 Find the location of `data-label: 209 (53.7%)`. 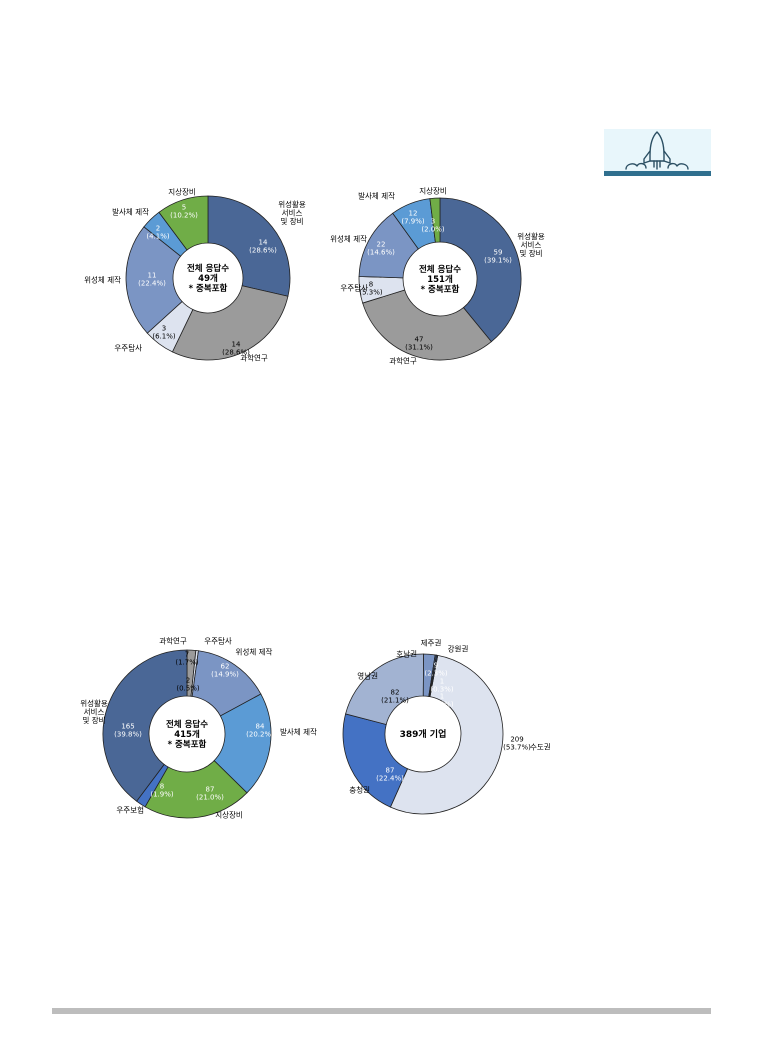

data-label: 209 (53.7%) is located at coordinates (517, 743).